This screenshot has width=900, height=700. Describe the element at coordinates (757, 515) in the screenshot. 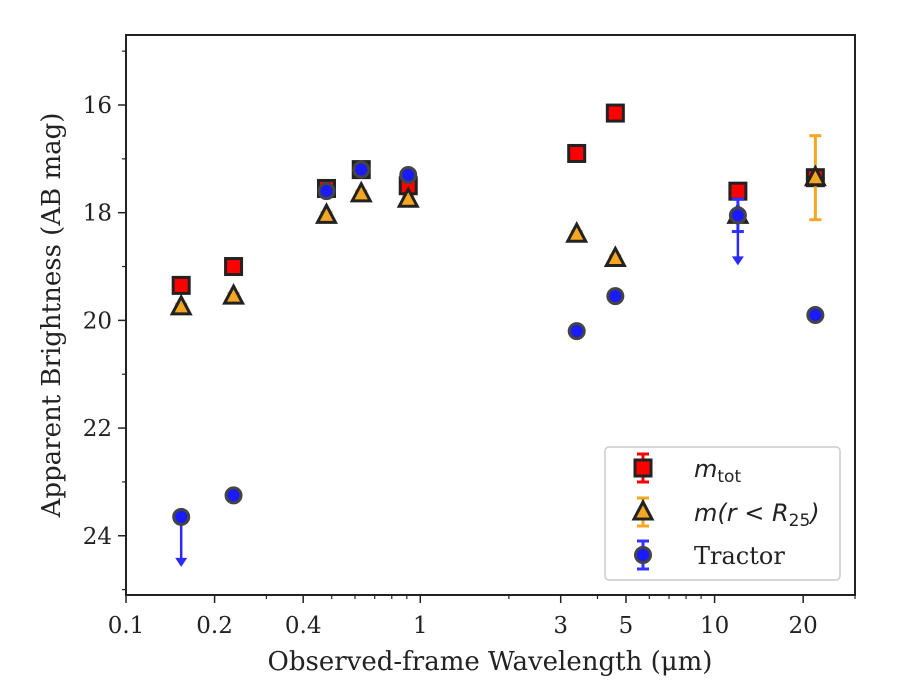

I see `legend-label: m(r < R25)` at that location.